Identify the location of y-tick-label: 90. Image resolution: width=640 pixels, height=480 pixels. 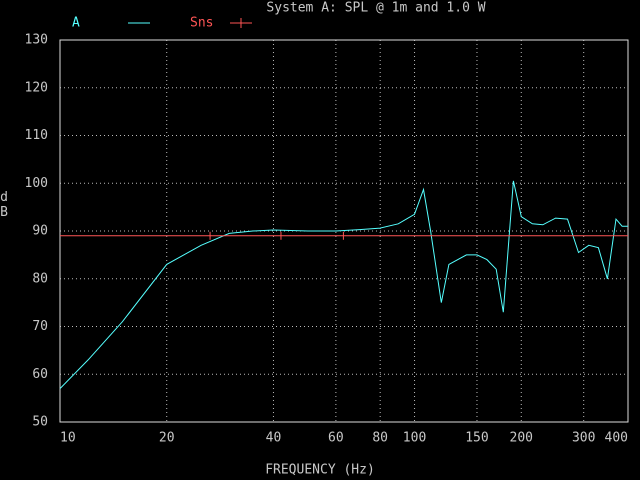
(40, 231).